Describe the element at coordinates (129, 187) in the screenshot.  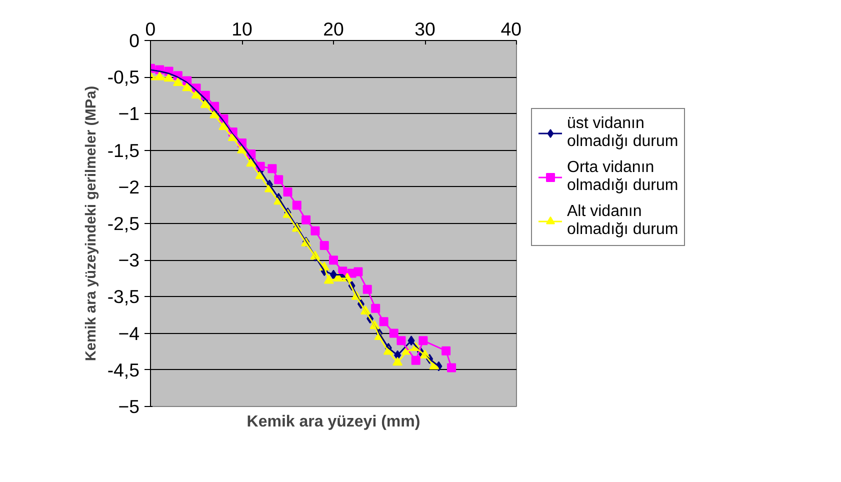
I see `y-tick-label: −2` at that location.